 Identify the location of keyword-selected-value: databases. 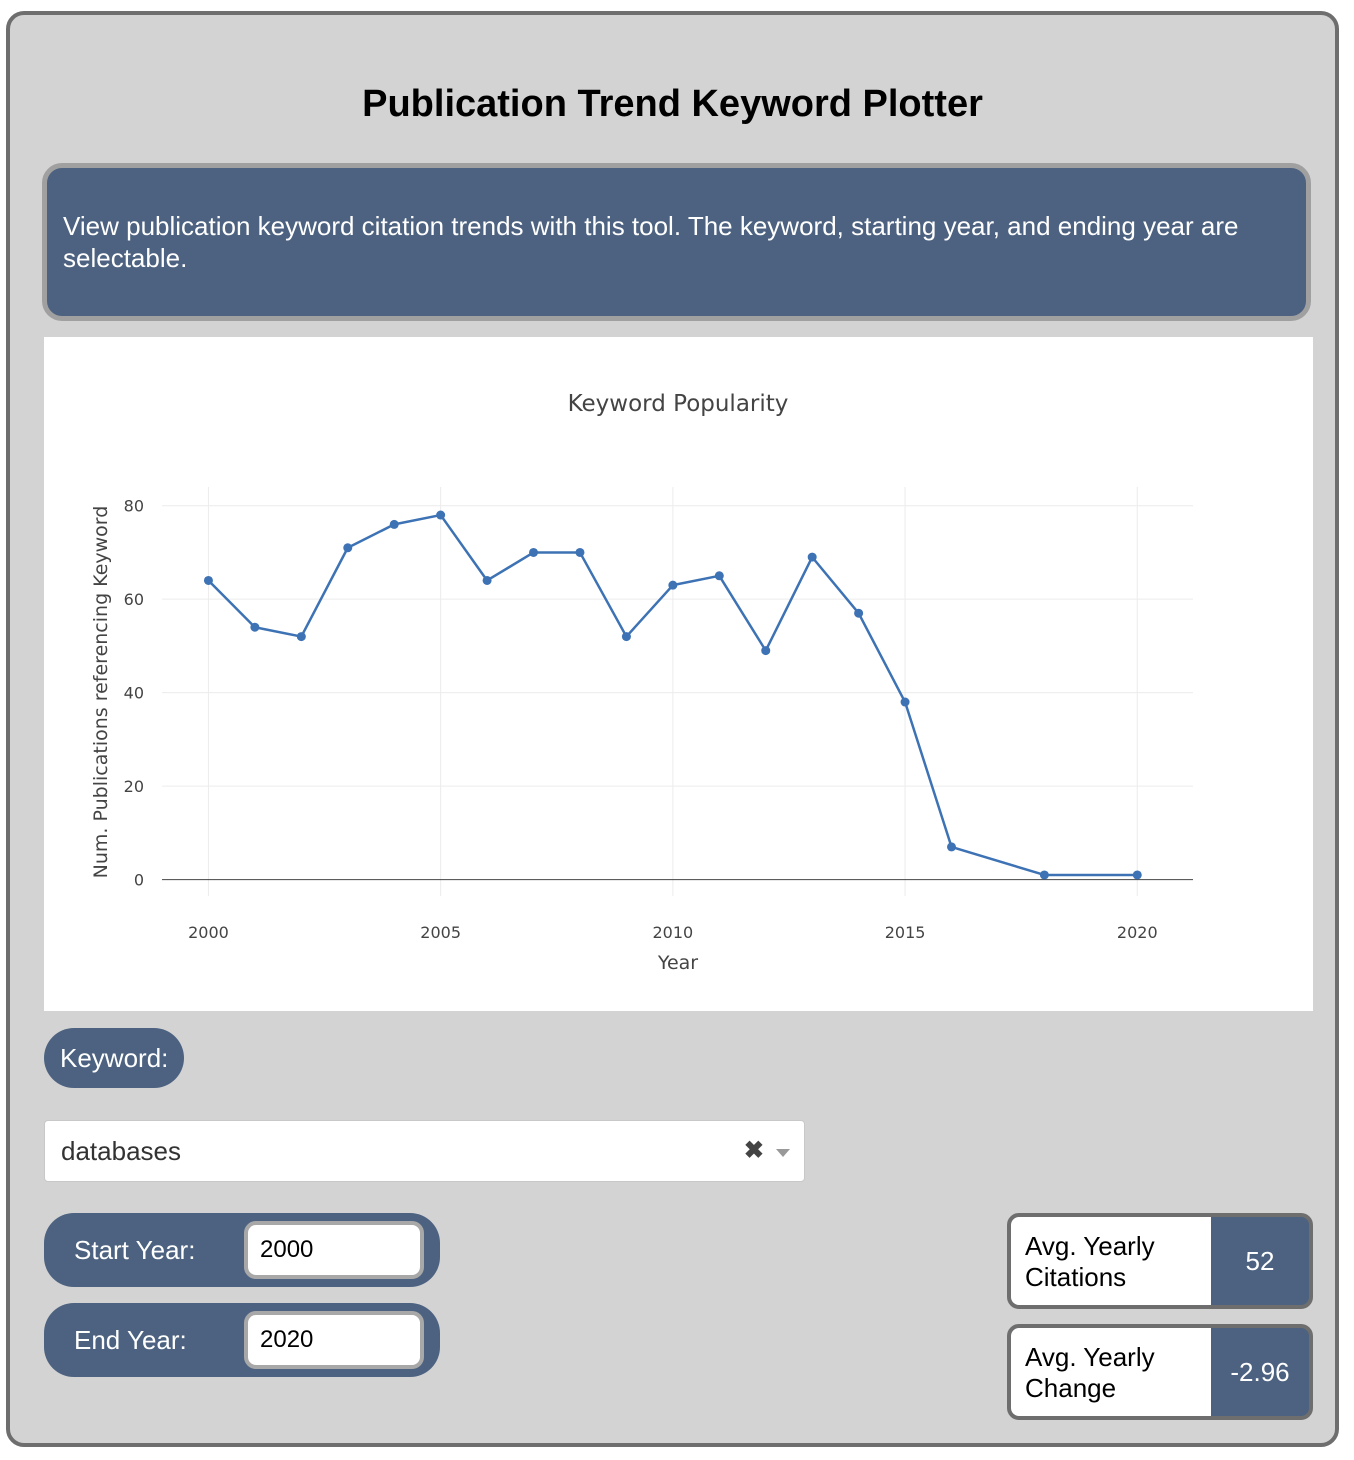
(121, 1151).